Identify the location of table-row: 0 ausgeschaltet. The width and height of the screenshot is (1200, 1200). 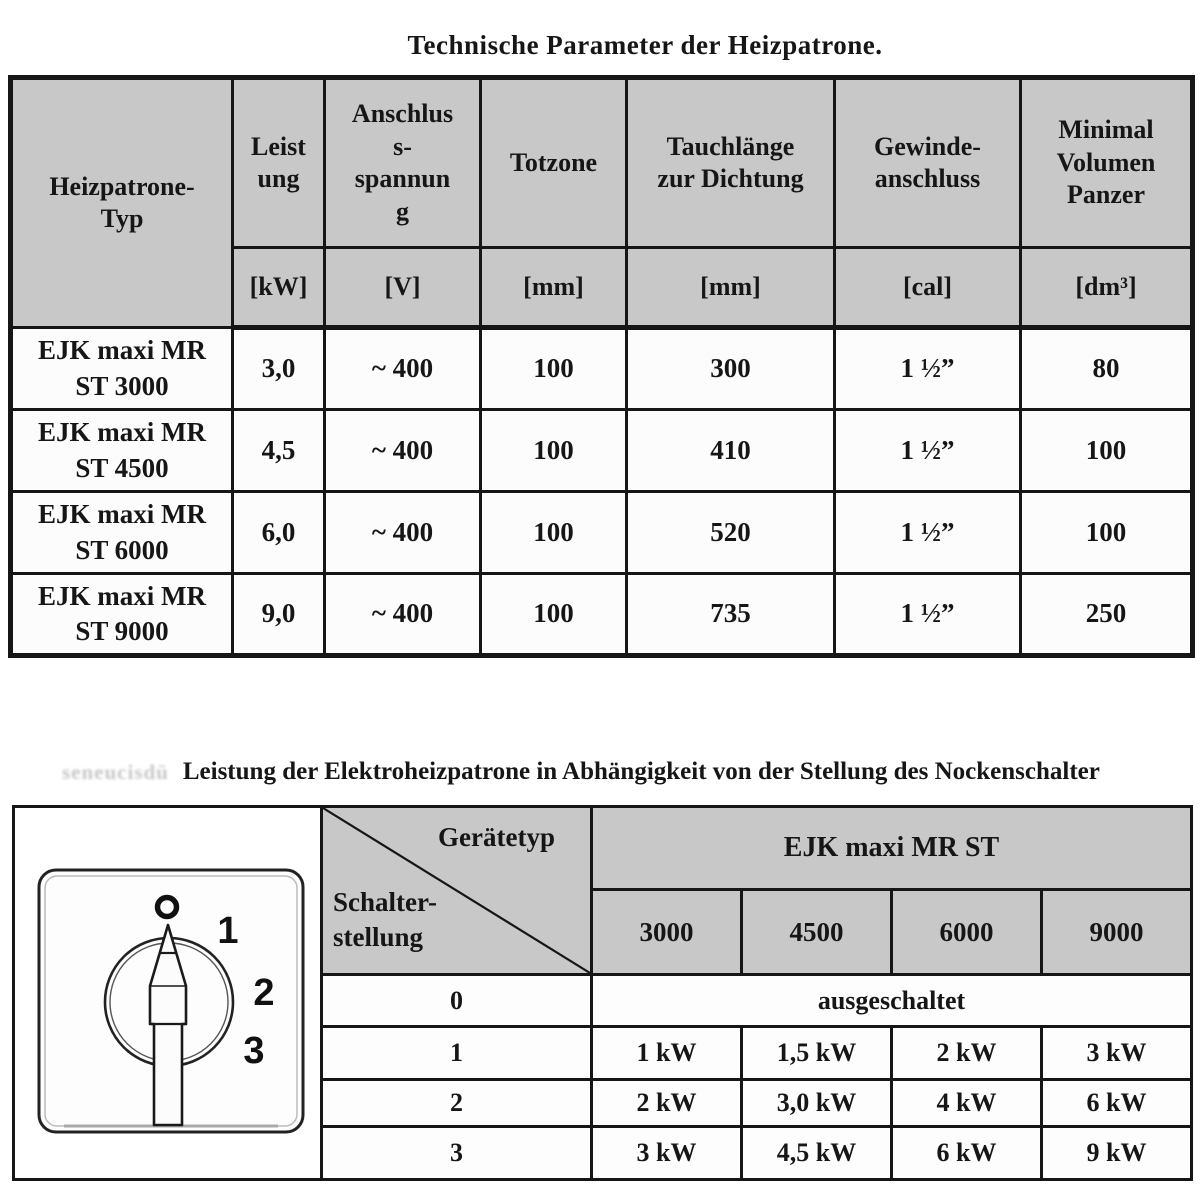
(604, 1000).